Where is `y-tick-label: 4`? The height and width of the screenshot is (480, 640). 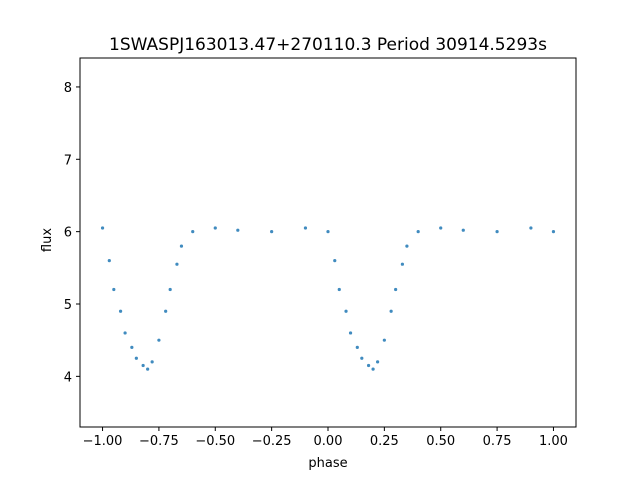 y-tick-label: 4 is located at coordinates (68, 377).